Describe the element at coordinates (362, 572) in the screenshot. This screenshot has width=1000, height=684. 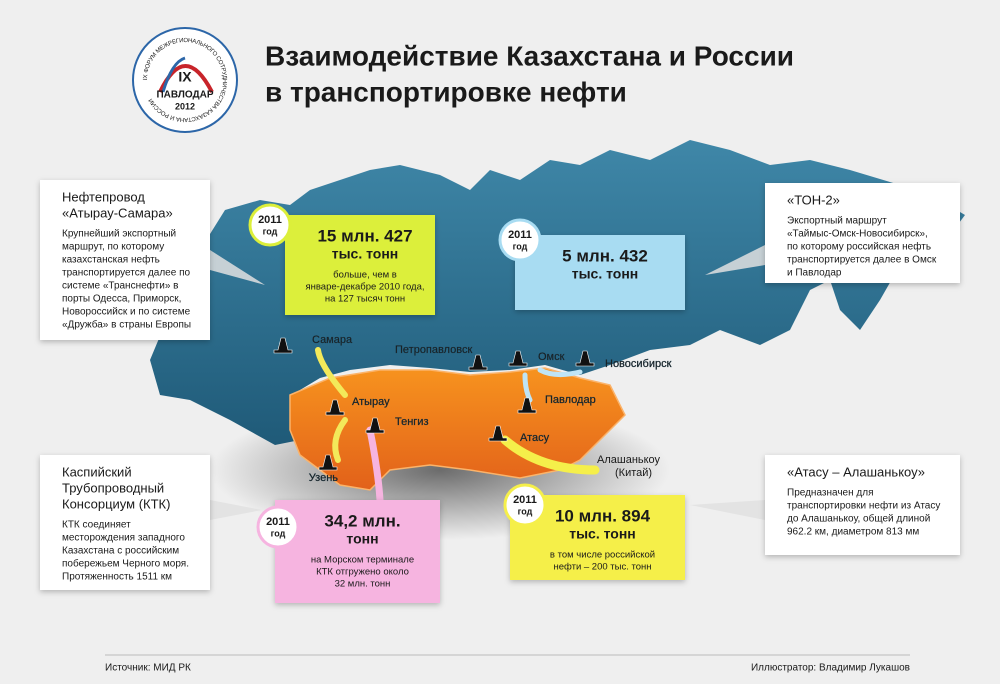
I see `stat-note: КТК отгружено около` at that location.